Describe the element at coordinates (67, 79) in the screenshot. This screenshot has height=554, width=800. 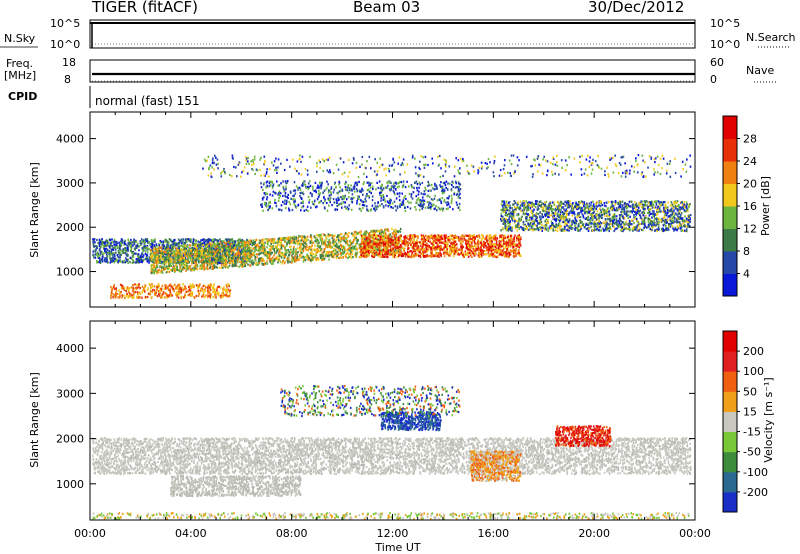
I see `freq-tick-bottom: 8` at that location.